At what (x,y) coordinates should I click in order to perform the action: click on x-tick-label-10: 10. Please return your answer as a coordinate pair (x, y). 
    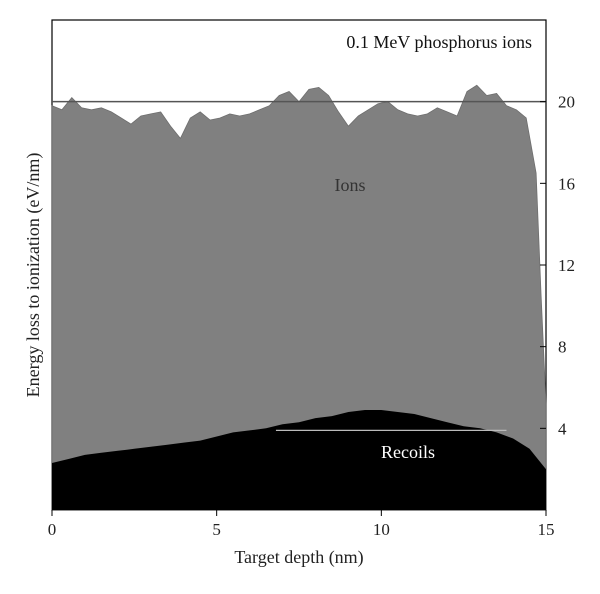
    Looking at the image, I should click on (381, 529).